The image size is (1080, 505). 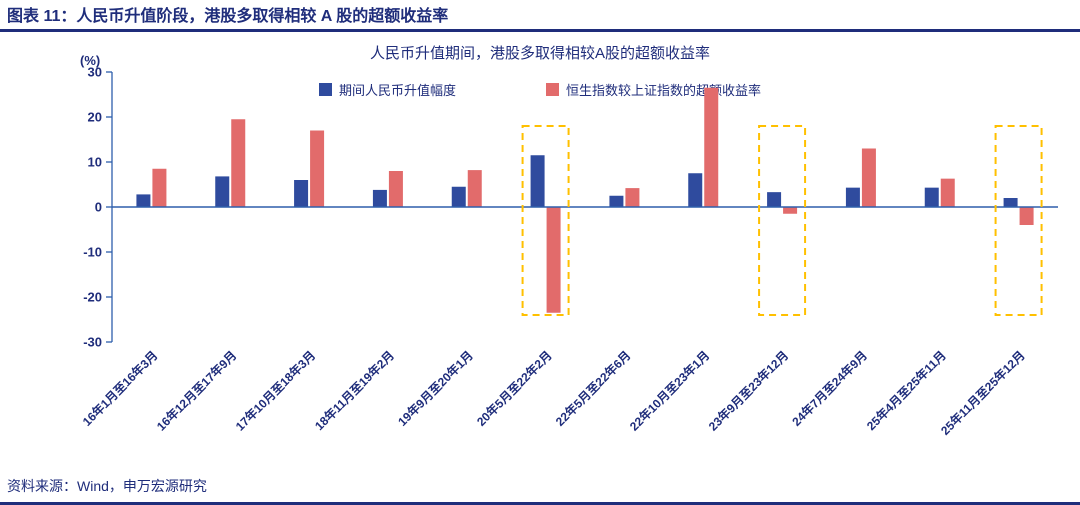 I want to click on figure-title: 图表 11：人民币升值阶段，港股多取得相较 A 股的超额收益率, so click(x=228, y=16).